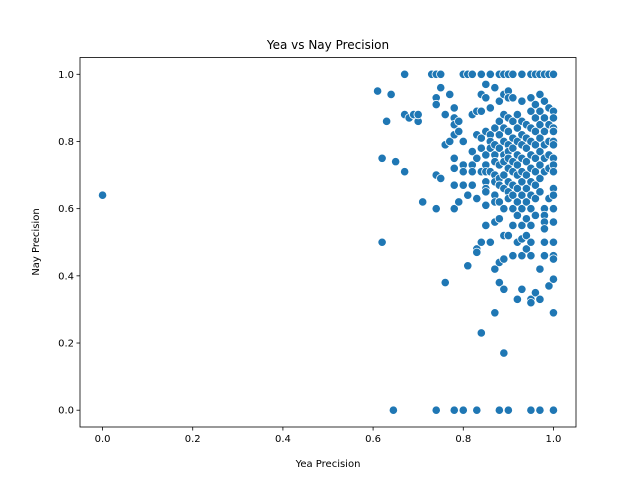 This screenshot has height=480, width=640. What do you see at coordinates (327, 45) in the screenshot?
I see `chart-title: Yea vs Nay Precision` at bounding box center [327, 45].